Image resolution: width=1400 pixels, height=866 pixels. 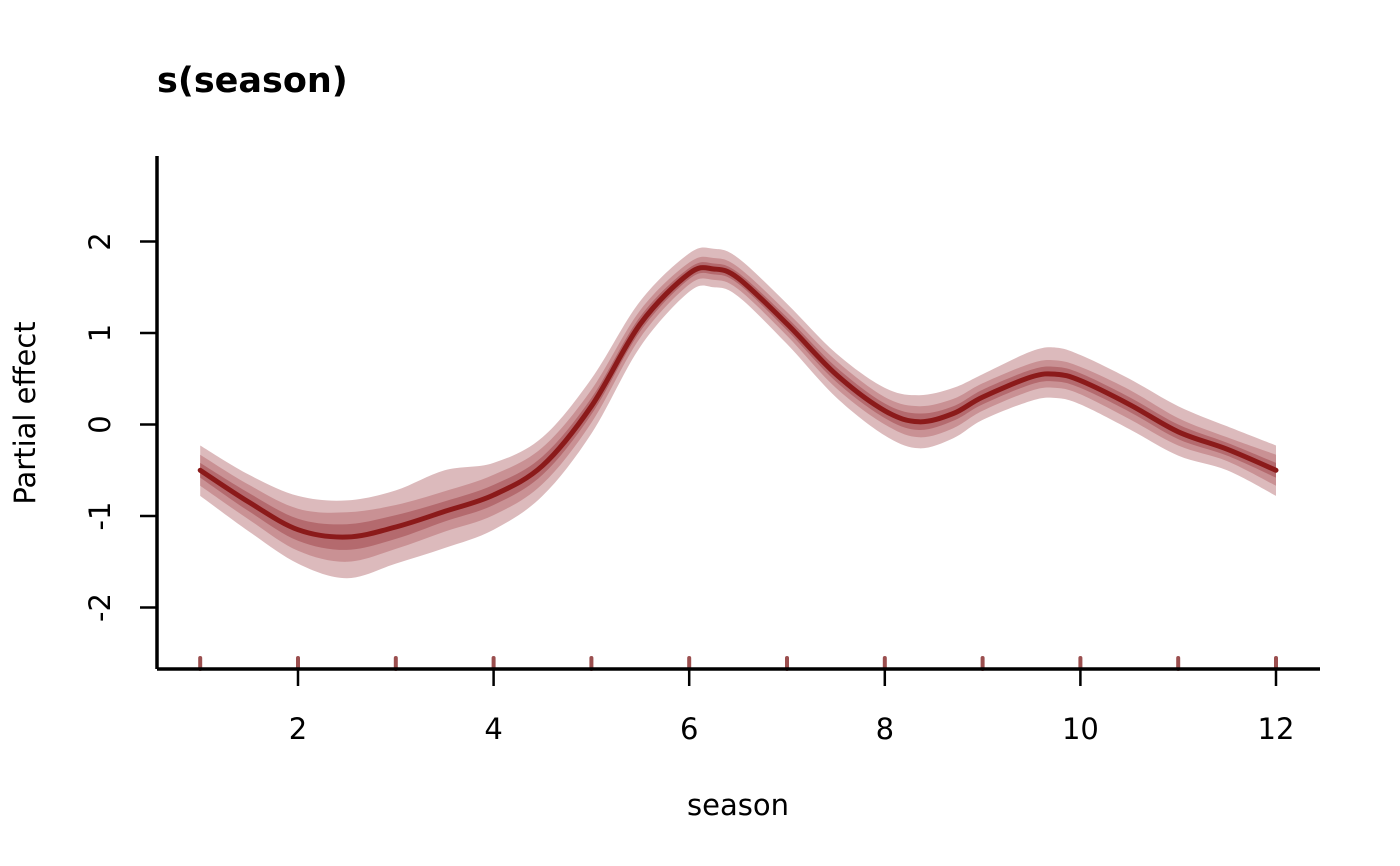 What do you see at coordinates (100, 424) in the screenshot?
I see `y-tick-label: 0` at bounding box center [100, 424].